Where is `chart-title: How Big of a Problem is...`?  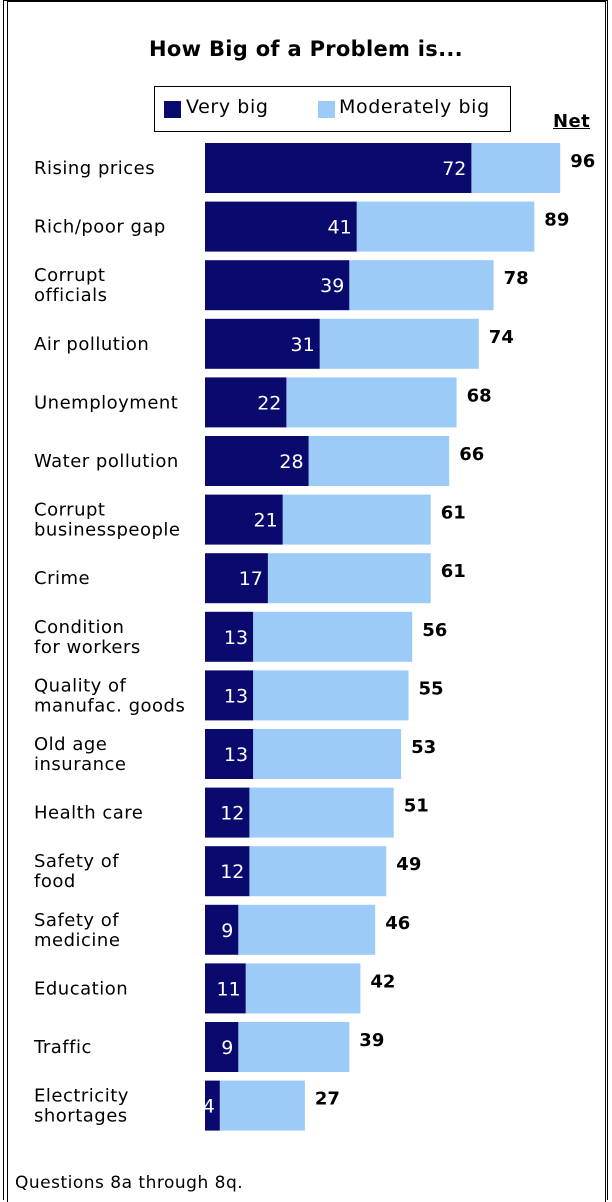 chart-title: How Big of a Problem is... is located at coordinates (306, 49).